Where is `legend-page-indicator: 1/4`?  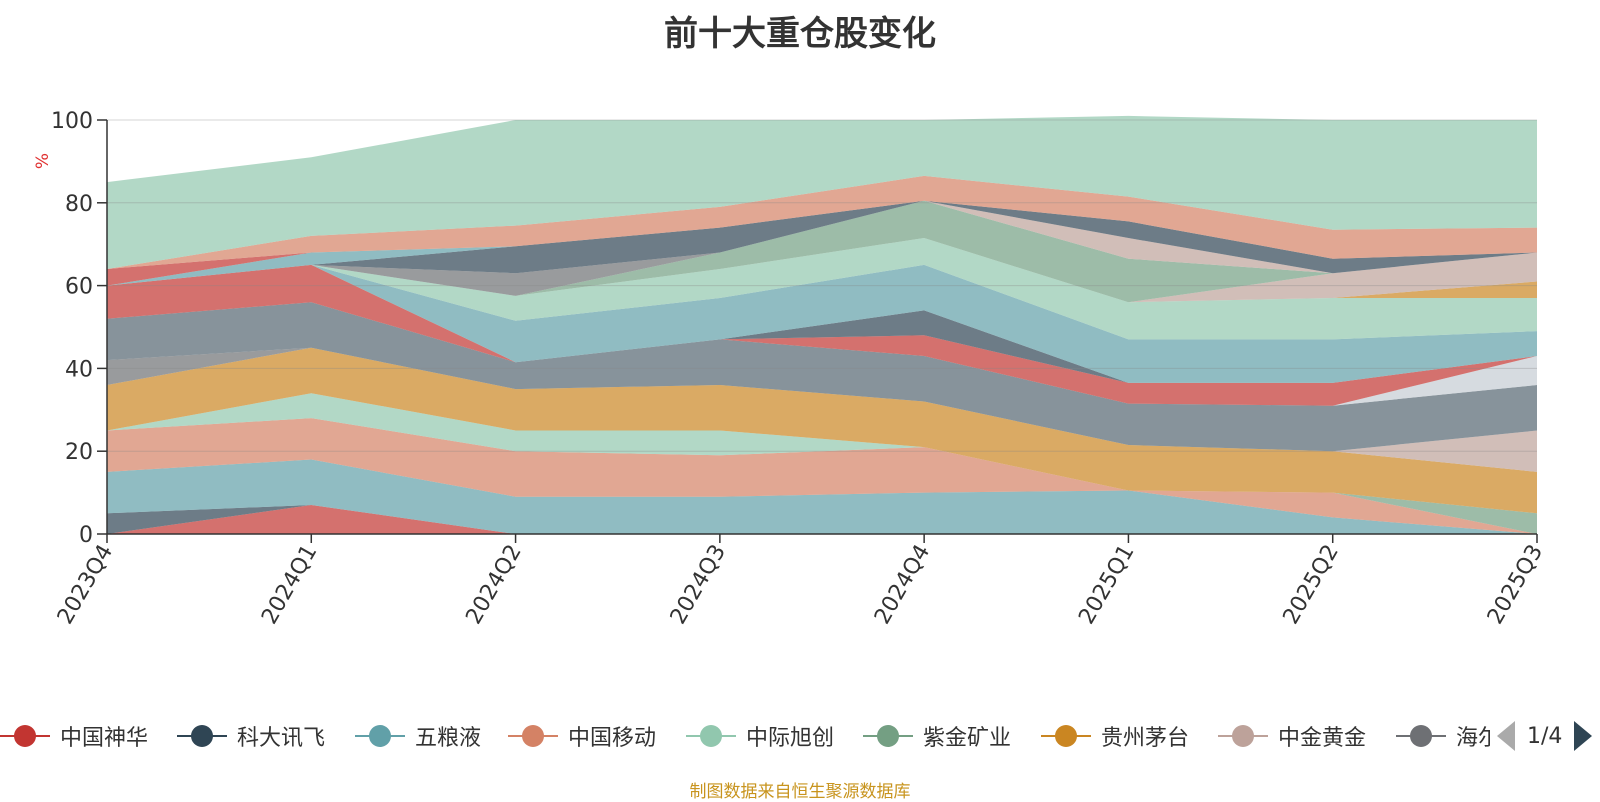
legend-page-indicator: 1/4 is located at coordinates (1545, 736).